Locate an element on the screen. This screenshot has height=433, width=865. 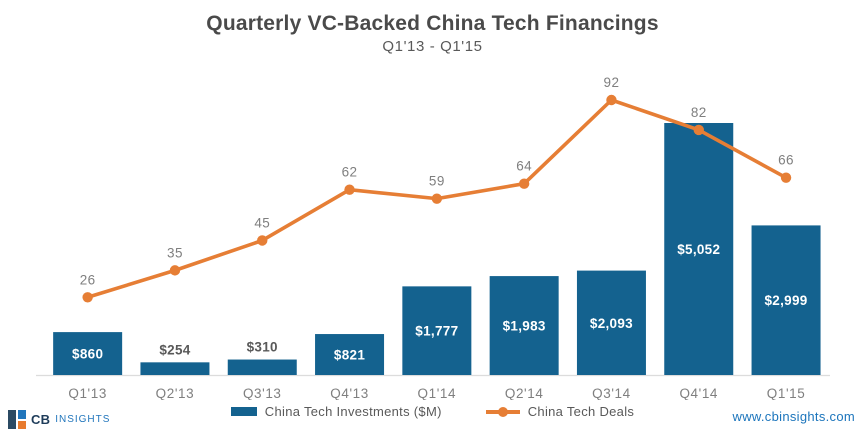
x-axis-label-Q3'13: Q3'13 is located at coordinates (262, 393).